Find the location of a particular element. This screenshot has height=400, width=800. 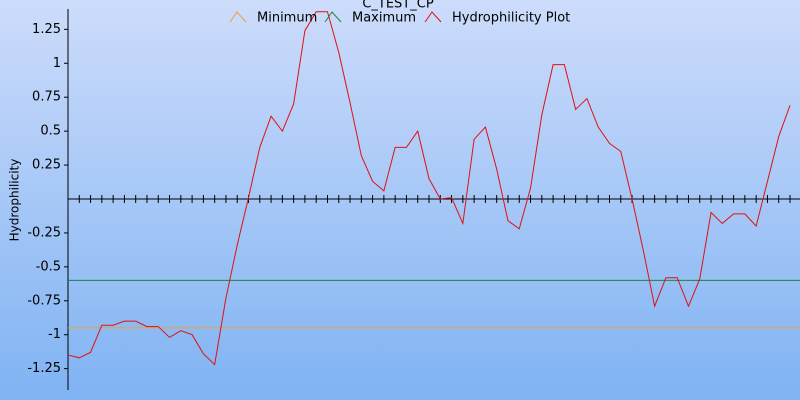

chart-title: C_TEST_CP is located at coordinates (398, 6).